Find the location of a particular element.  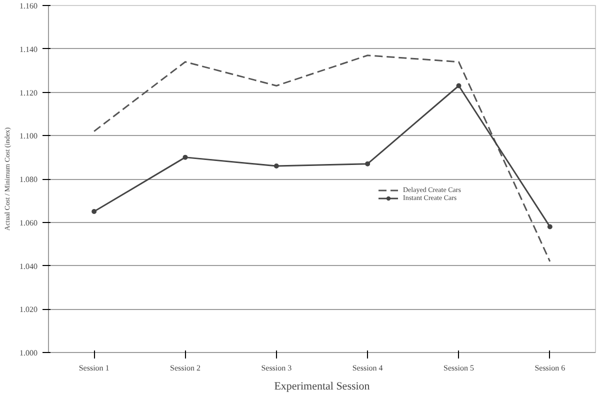

x-axis-title: Experimental Session is located at coordinates (322, 386).